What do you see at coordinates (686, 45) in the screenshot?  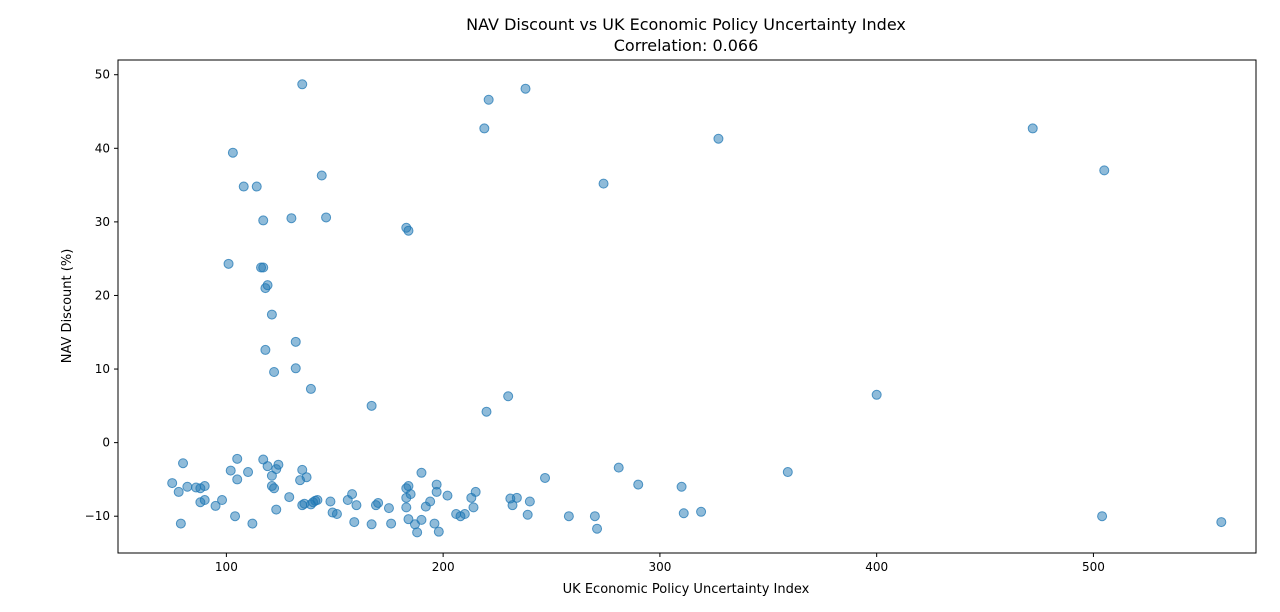 I see `chart-subtitle: Correlation: 0.066` at bounding box center [686, 45].